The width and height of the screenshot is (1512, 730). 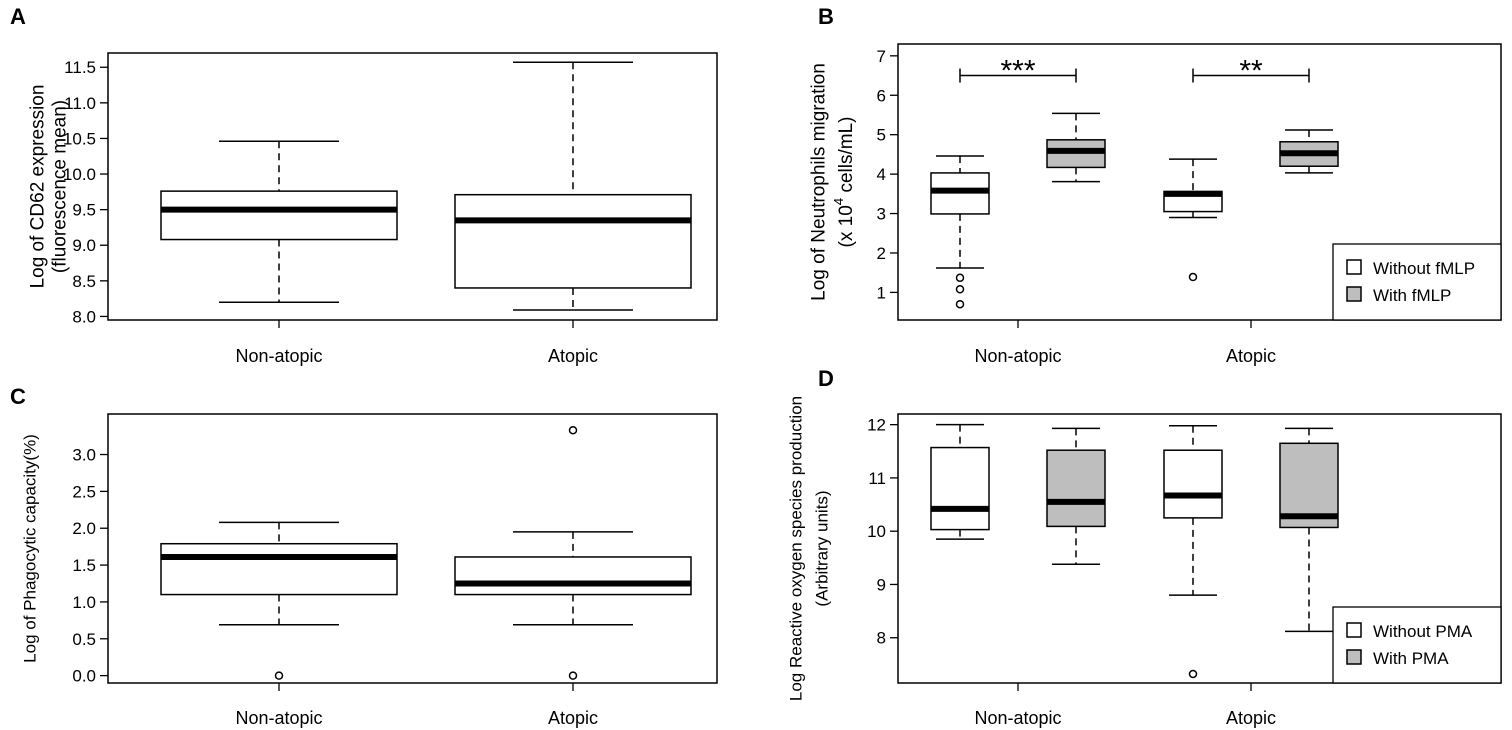 What do you see at coordinates (84, 602) in the screenshot?
I see `y-tick-label: 1.0` at bounding box center [84, 602].